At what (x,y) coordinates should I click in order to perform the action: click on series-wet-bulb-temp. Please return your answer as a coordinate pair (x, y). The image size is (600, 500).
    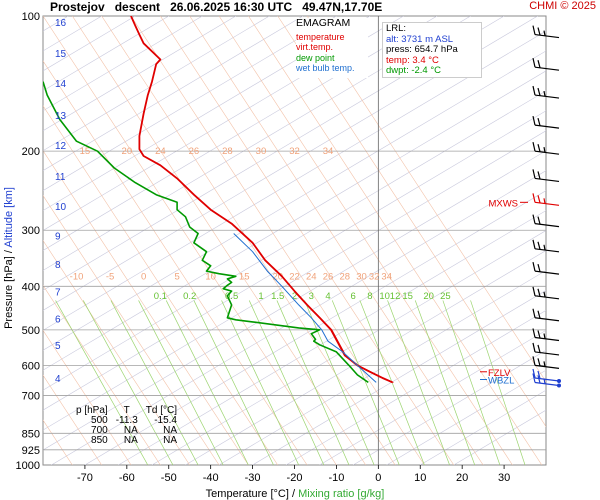
    Looking at the image, I should click on (305, 308).